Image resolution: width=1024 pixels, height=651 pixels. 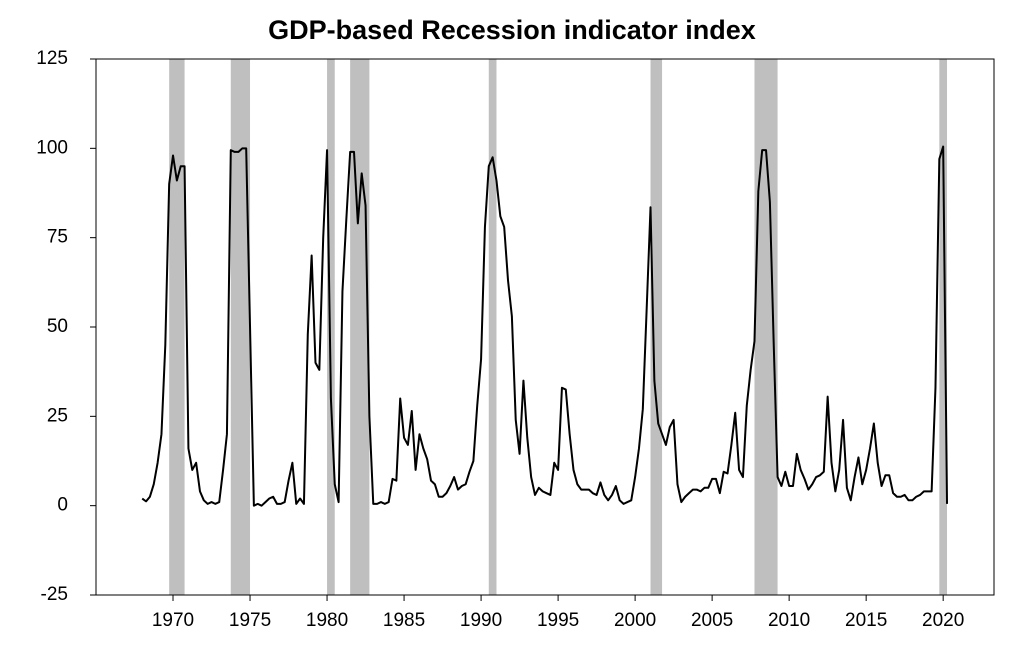 I want to click on y-tick-label: 25, so click(x=57, y=415).